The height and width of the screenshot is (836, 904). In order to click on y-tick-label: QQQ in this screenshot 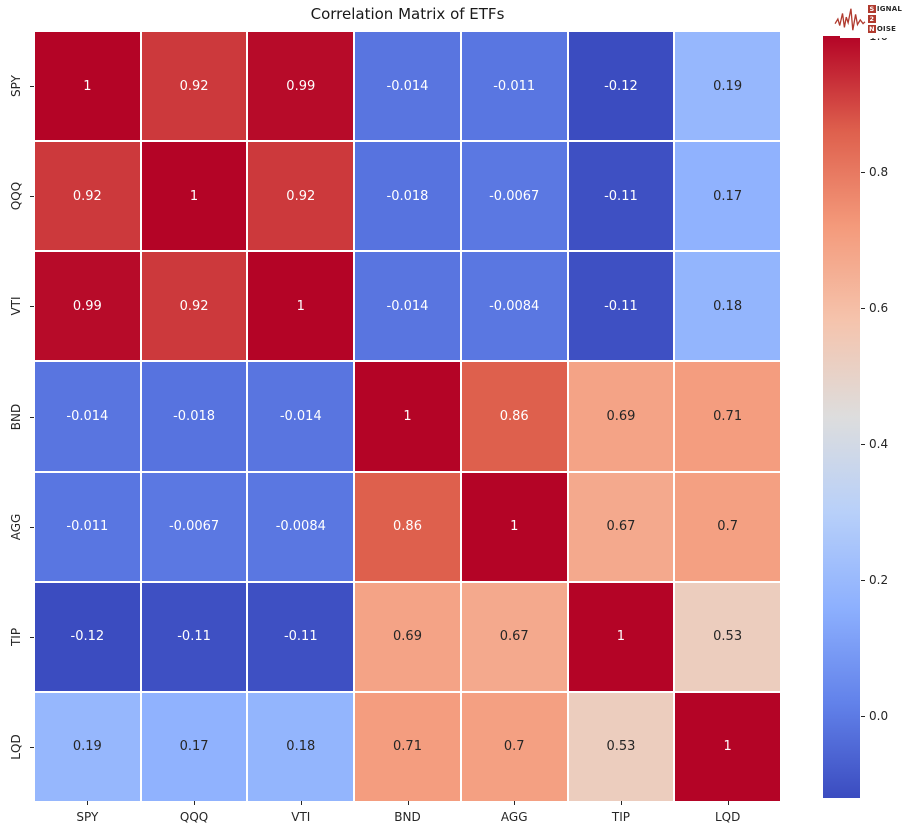, I will do `click(16, 196)`.